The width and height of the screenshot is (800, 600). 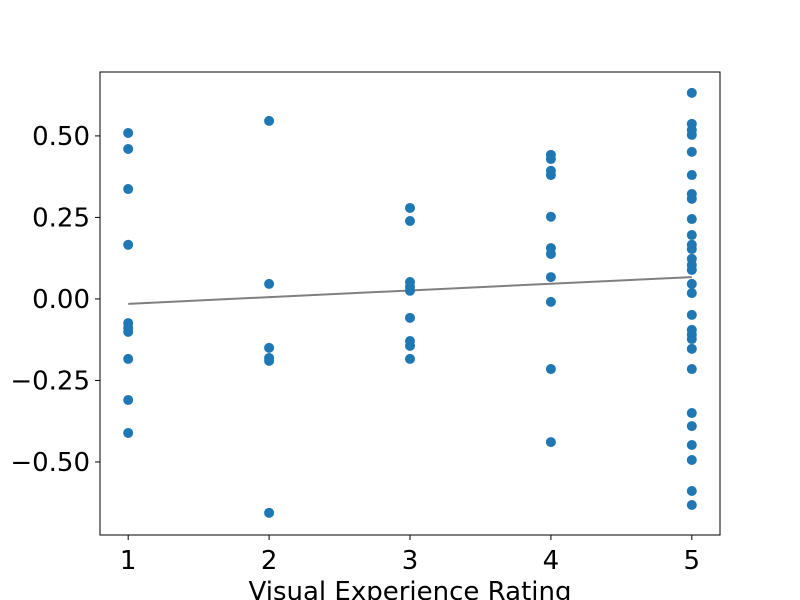 I want to click on y-tick-label: −0.25, so click(x=50, y=381).